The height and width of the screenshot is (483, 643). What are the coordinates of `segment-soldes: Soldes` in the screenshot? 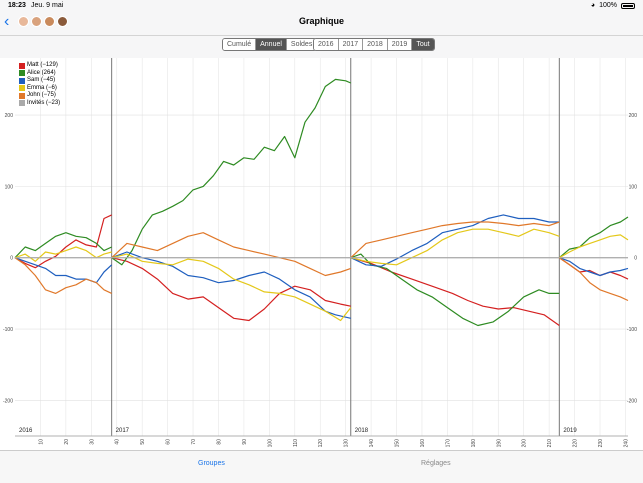 It's located at (301, 44).